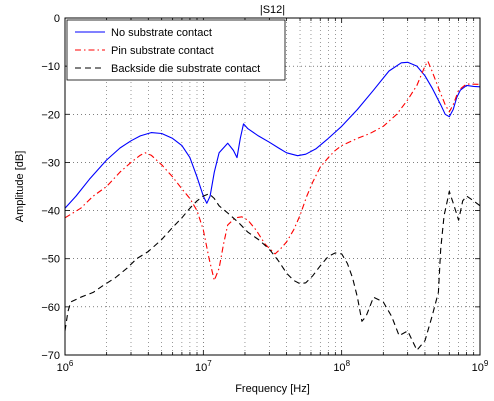  What do you see at coordinates (57, 19) in the screenshot?
I see `y-tick-label: 0` at bounding box center [57, 19].